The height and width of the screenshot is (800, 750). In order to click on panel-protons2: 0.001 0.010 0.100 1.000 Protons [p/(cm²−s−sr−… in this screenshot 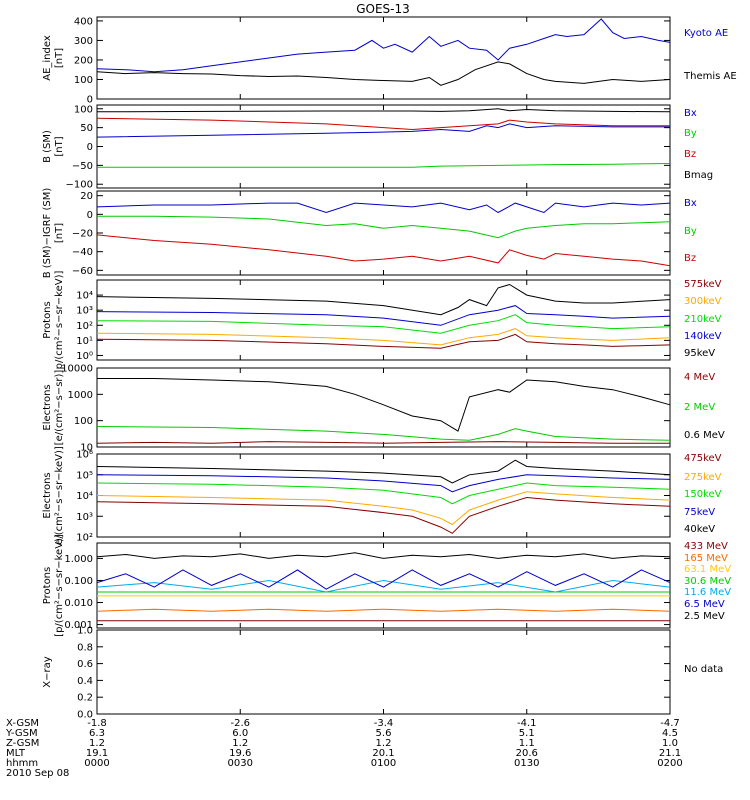, I will do `click(386, 585)`.